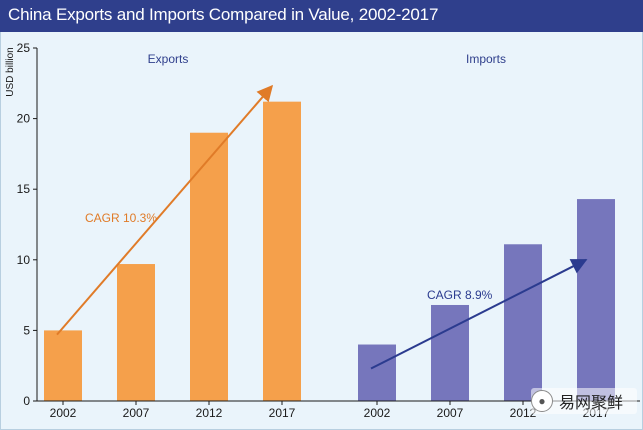  What do you see at coordinates (542, 401) in the screenshot?
I see `wechat-icon: ●` at bounding box center [542, 401].